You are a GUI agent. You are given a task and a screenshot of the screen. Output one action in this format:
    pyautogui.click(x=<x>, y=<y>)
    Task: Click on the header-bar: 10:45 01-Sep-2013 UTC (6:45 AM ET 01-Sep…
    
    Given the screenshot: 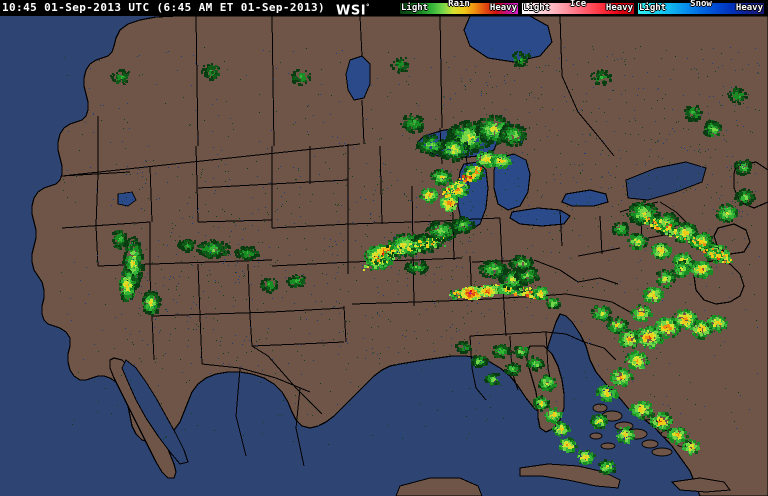 What is the action you would take?
    pyautogui.click(x=384, y=9)
    